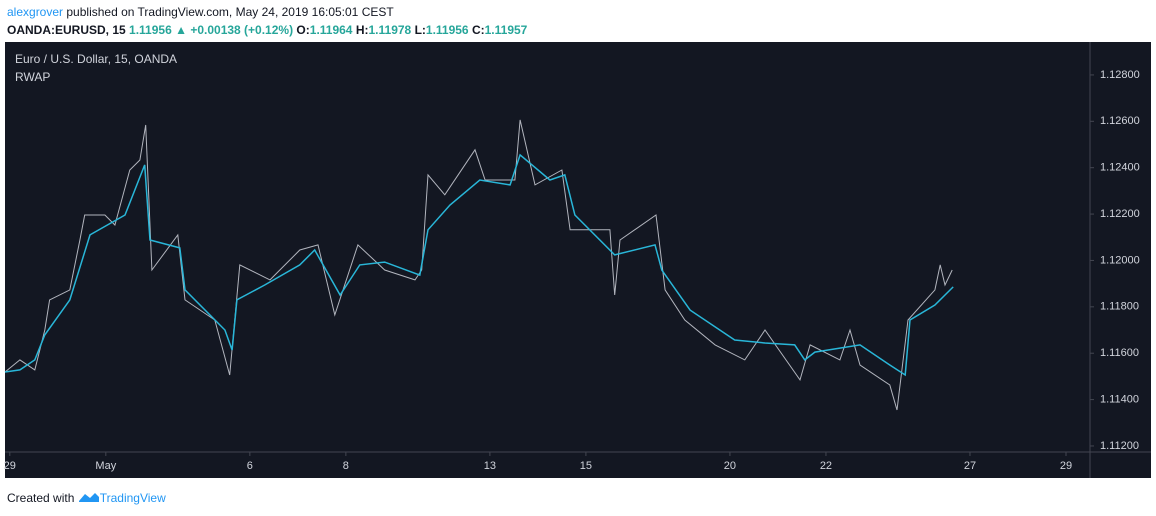 This screenshot has width=1156, height=516. What do you see at coordinates (730, 466) in the screenshot?
I see `x-tick-label: 20` at bounding box center [730, 466].